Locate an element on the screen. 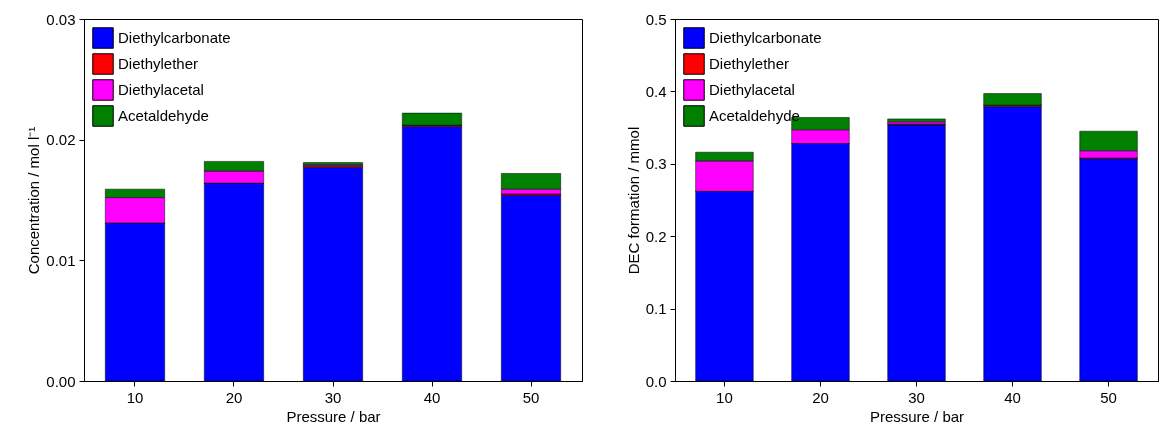 The height and width of the screenshot is (436, 1162). y-axis-title: Concentration / mol l⁻¹ is located at coordinates (34, 200).